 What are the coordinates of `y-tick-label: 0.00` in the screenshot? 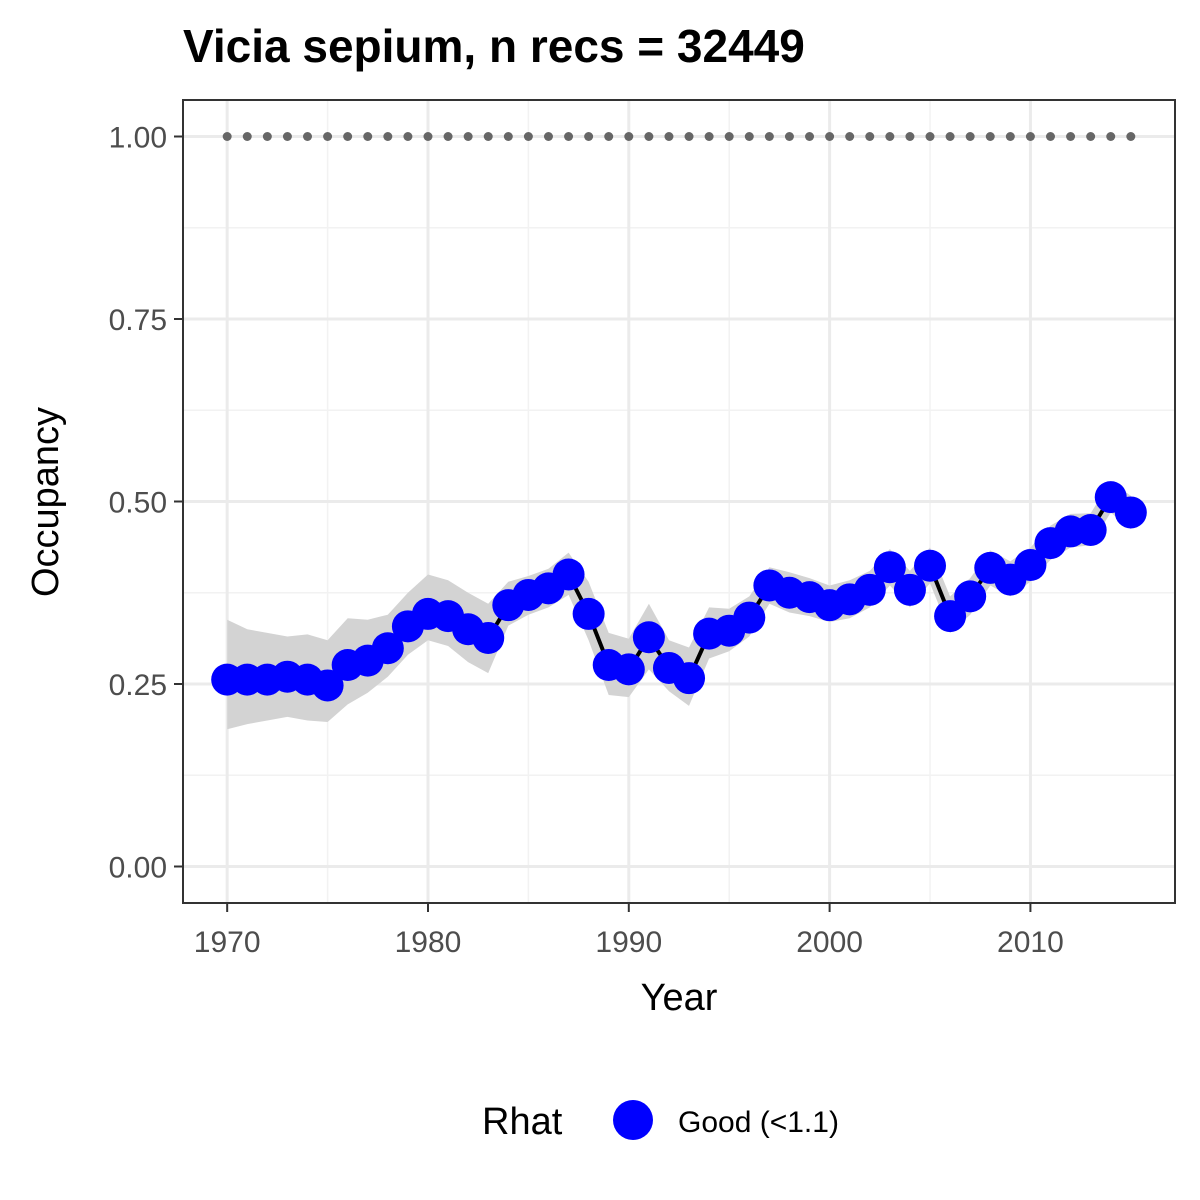 It's located at (138, 868).